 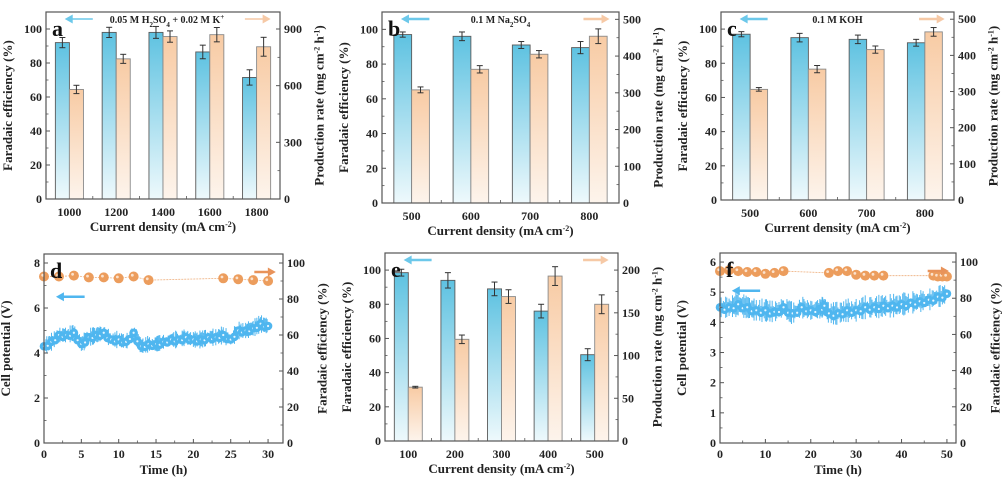 I want to click on annotation-part: 2, so click(x=151, y=25).